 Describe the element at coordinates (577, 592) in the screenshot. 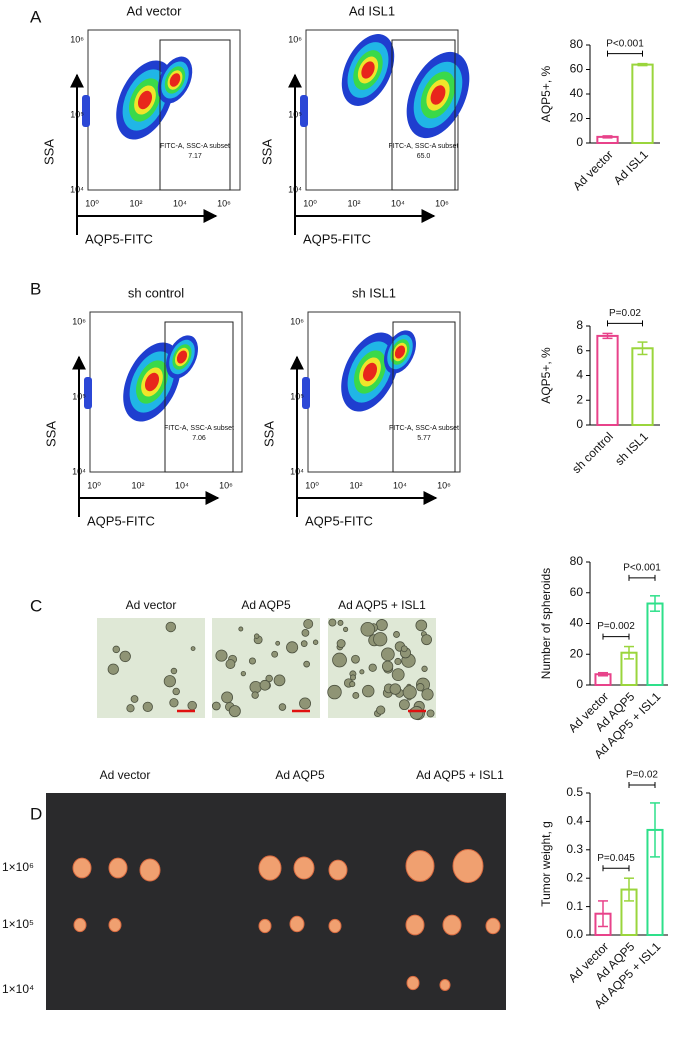

I see `y-tick-label: 60` at that location.